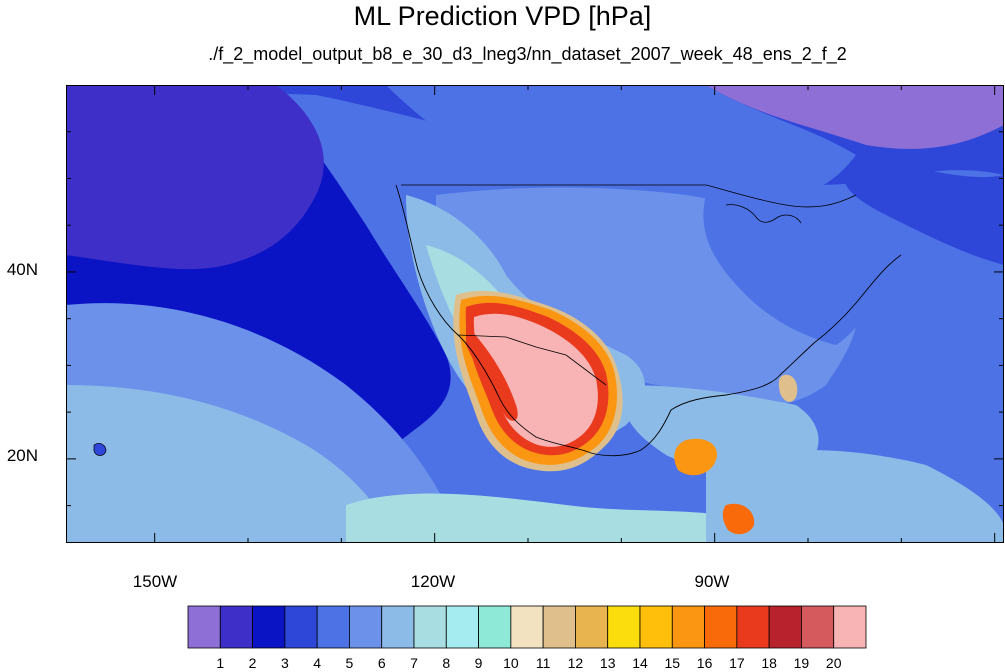 Image resolution: width=1005 pixels, height=672 pixels. Describe the element at coordinates (532, 360) in the screenshot. I see `mexico-border` at that location.